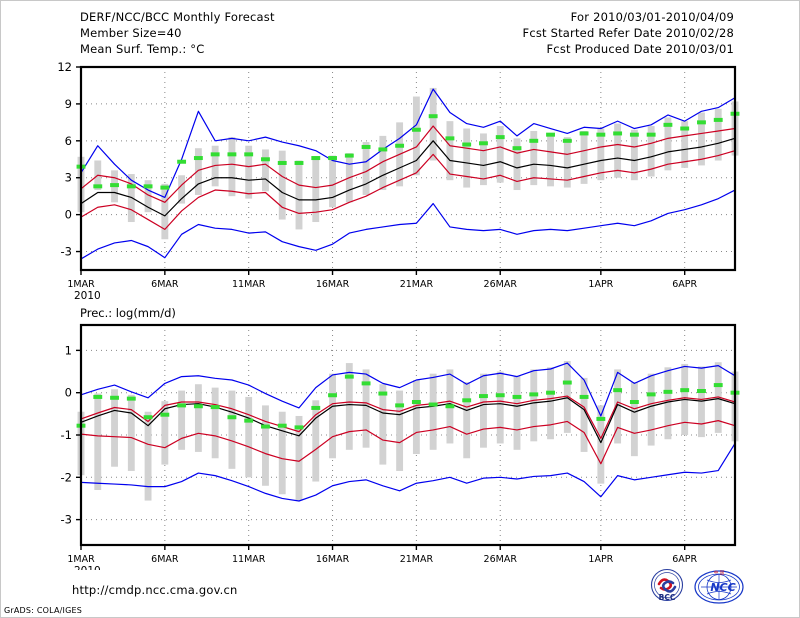 The image size is (800, 618). Describe the element at coordinates (66, 520) in the screenshot. I see `y-tick-label: -3` at that location.